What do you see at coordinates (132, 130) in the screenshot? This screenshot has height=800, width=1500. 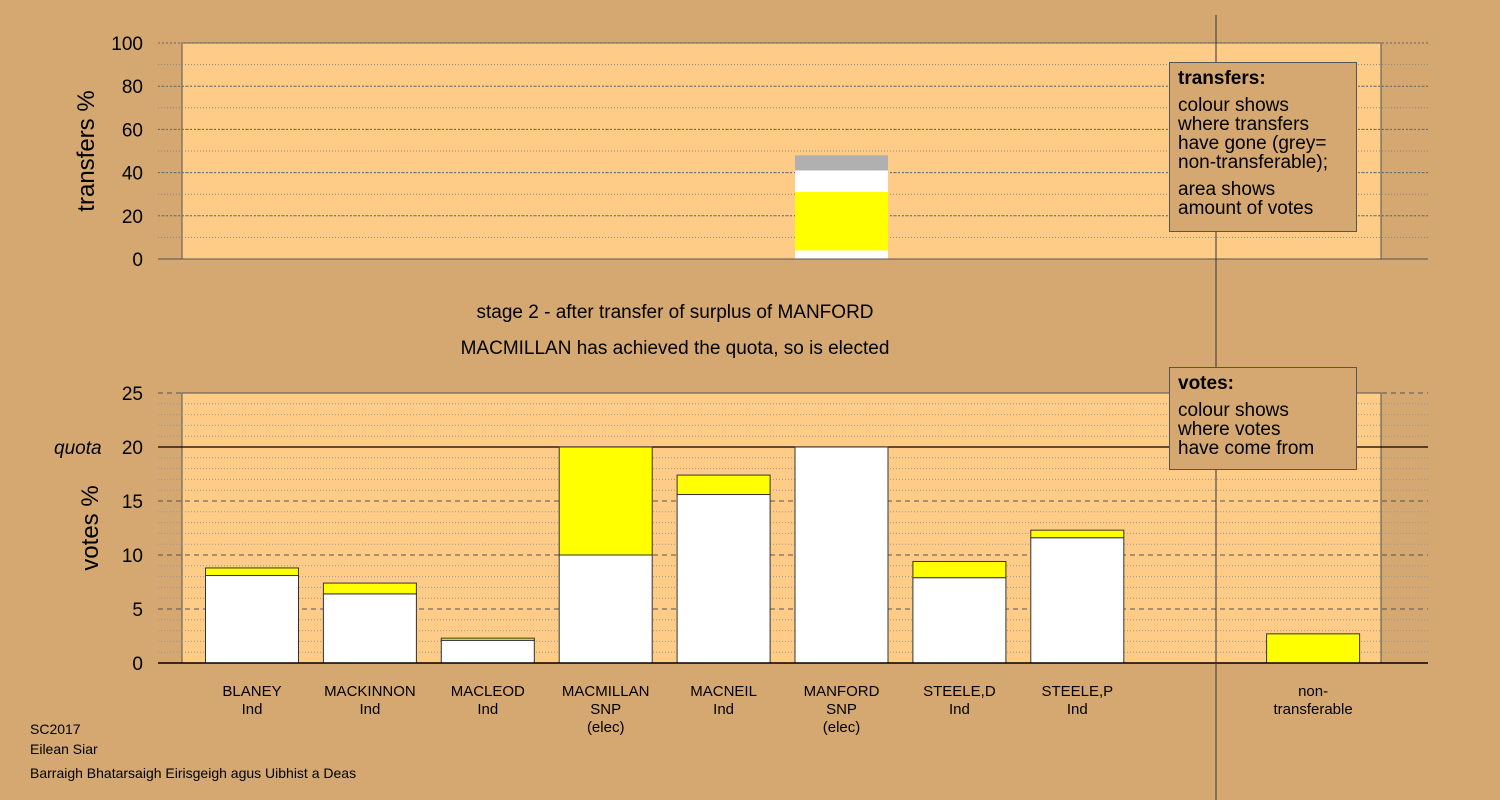 I see `transfers-tick-label: 60` at bounding box center [132, 130].